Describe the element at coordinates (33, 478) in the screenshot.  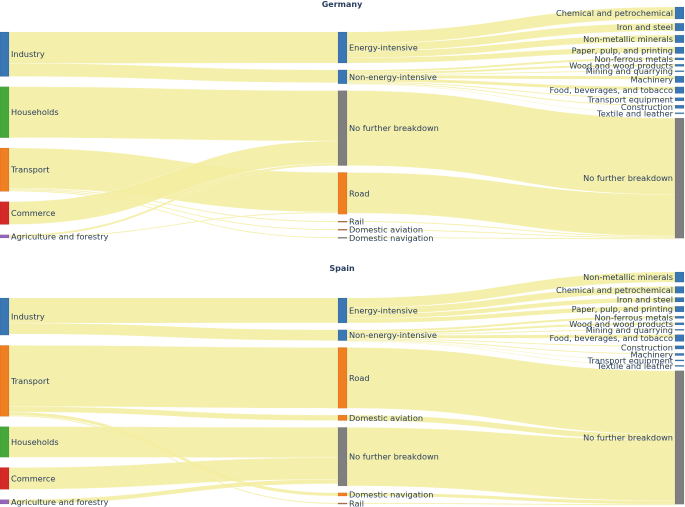
I see `node-label-commerce: Commerce` at that location.